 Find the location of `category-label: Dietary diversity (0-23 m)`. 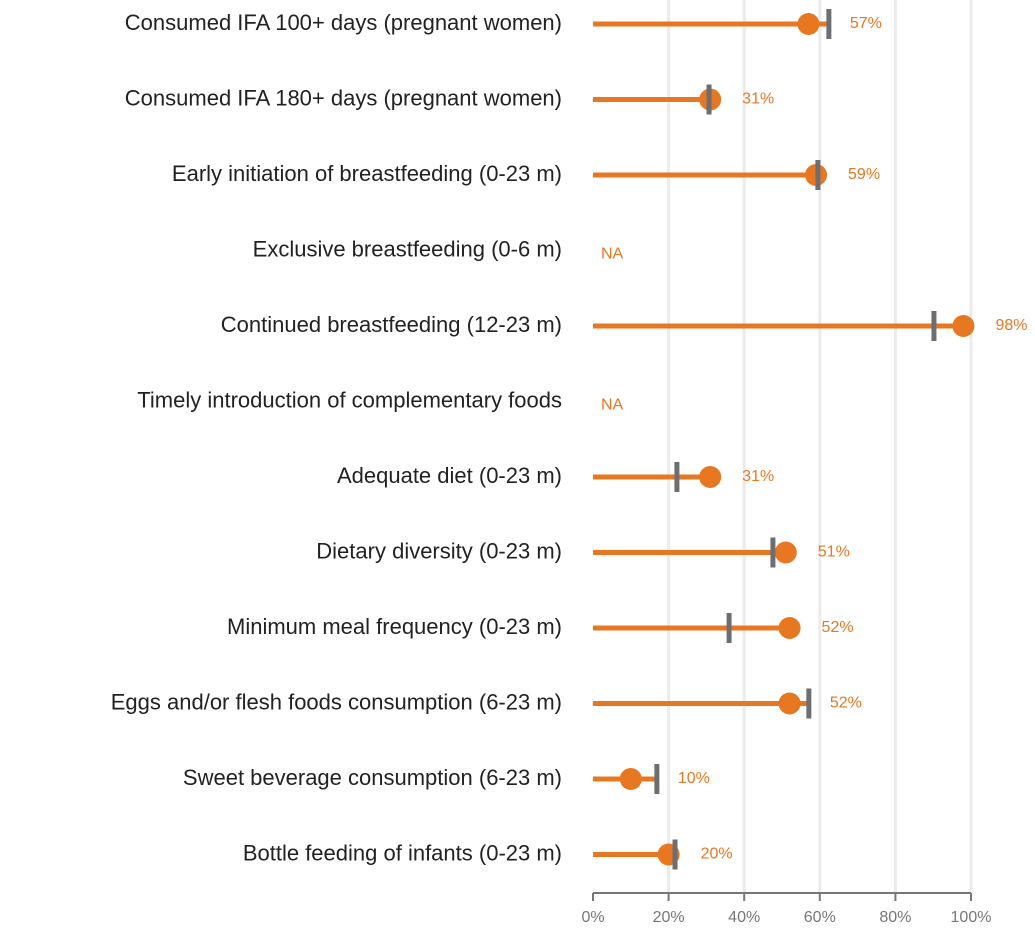

category-label: Dietary diversity (0-23 m) is located at coordinates (439, 550).